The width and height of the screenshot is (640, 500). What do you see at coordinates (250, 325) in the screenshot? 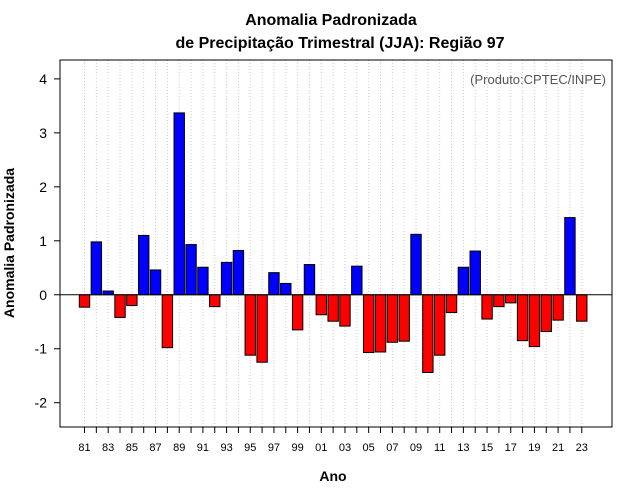
I see `bar-1995` at bounding box center [250, 325].